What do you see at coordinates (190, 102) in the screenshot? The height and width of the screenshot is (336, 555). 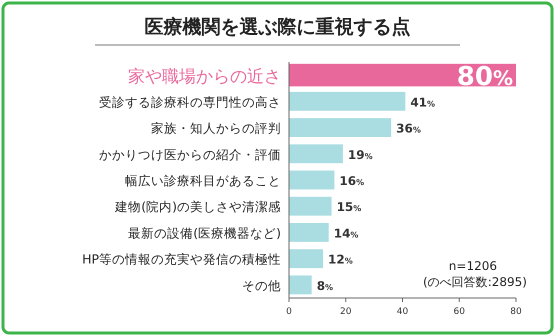 I see `y-tick-label: 受診する診療科の専門性の高さ` at bounding box center [190, 102].